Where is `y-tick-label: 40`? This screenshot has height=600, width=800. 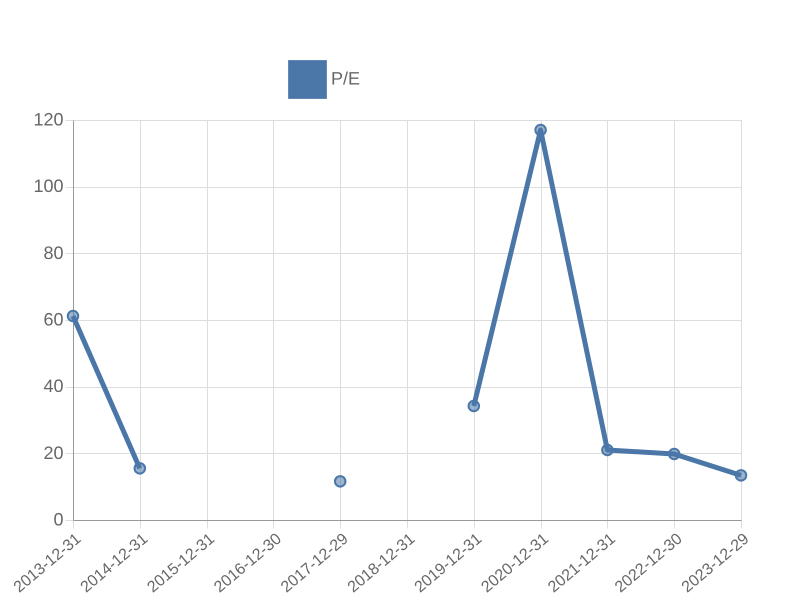
y-tick-label: 40 is located at coordinates (53, 386).